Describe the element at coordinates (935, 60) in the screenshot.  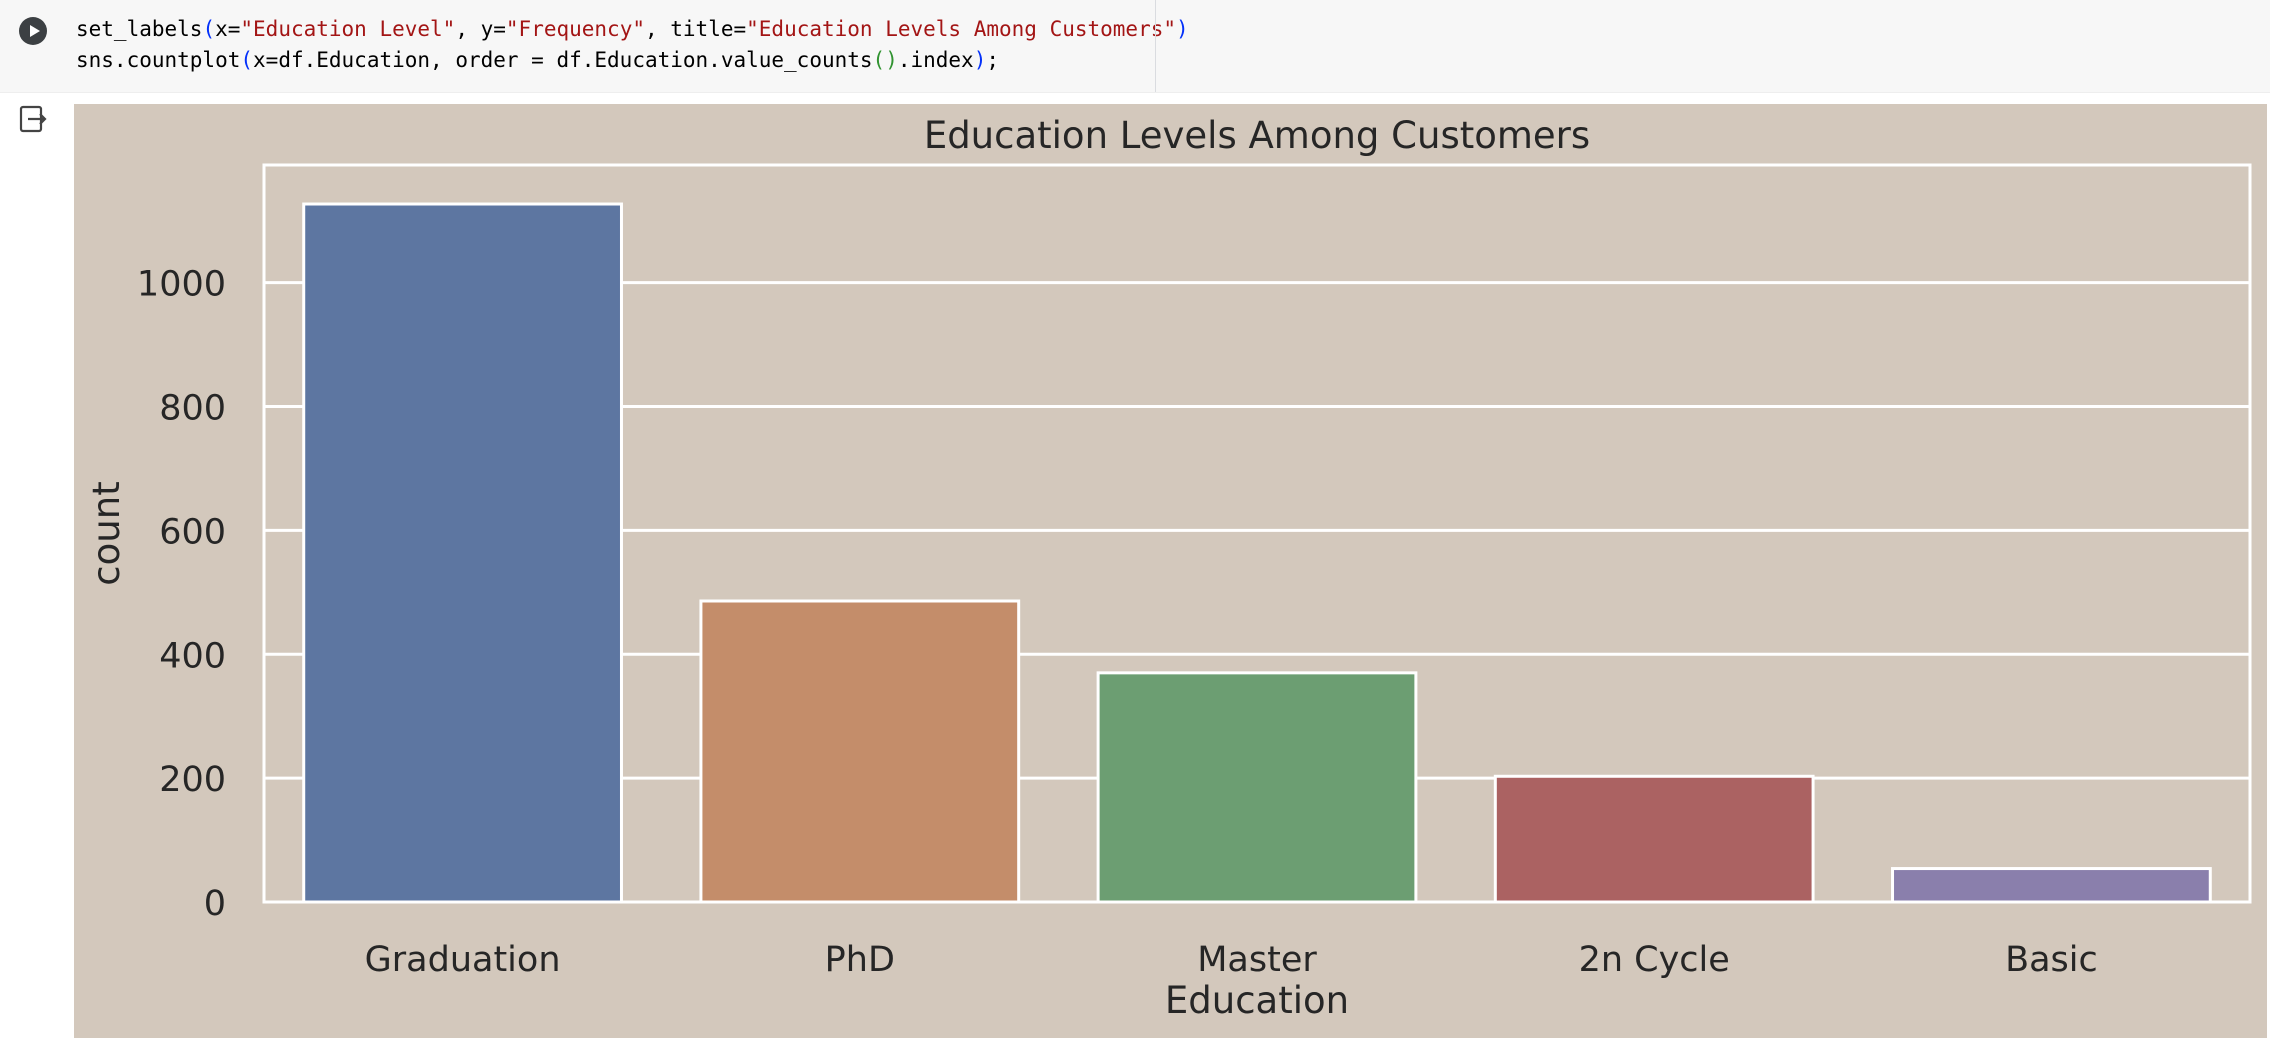
I see `code-token: .index` at that location.